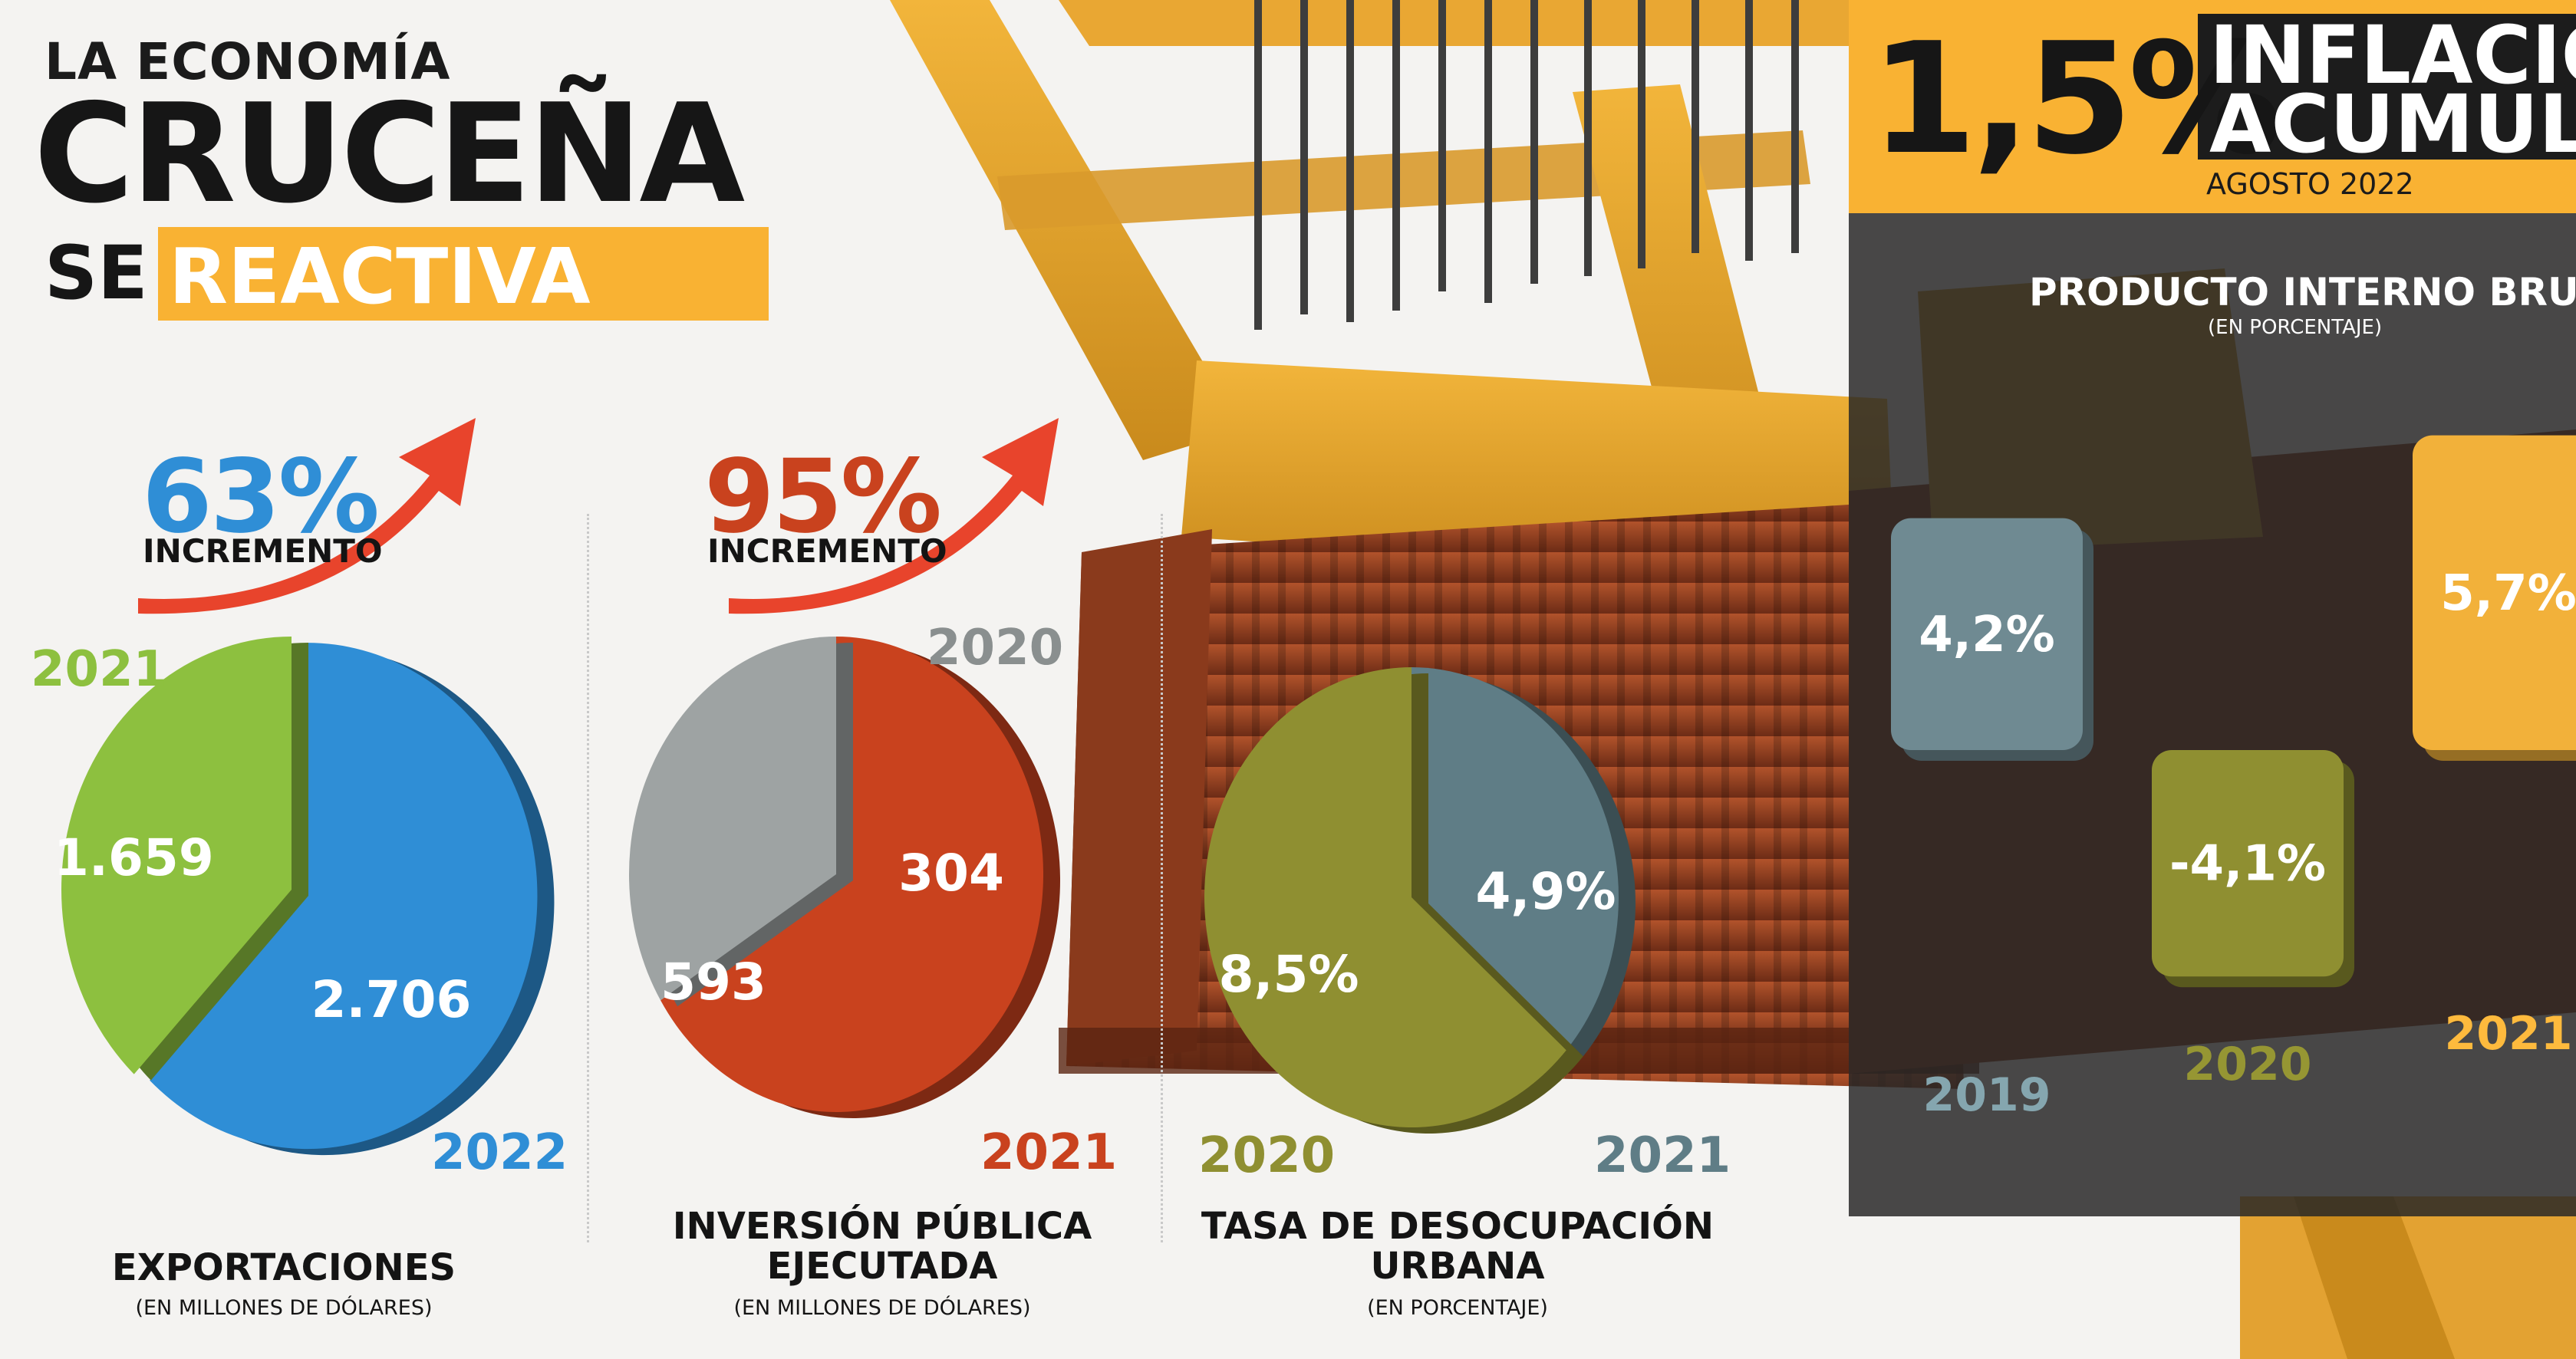 This screenshot has width=2576, height=1359. Describe the element at coordinates (1662, 1155) in the screenshot. I see `unemp-label-2021: 2021` at that location.